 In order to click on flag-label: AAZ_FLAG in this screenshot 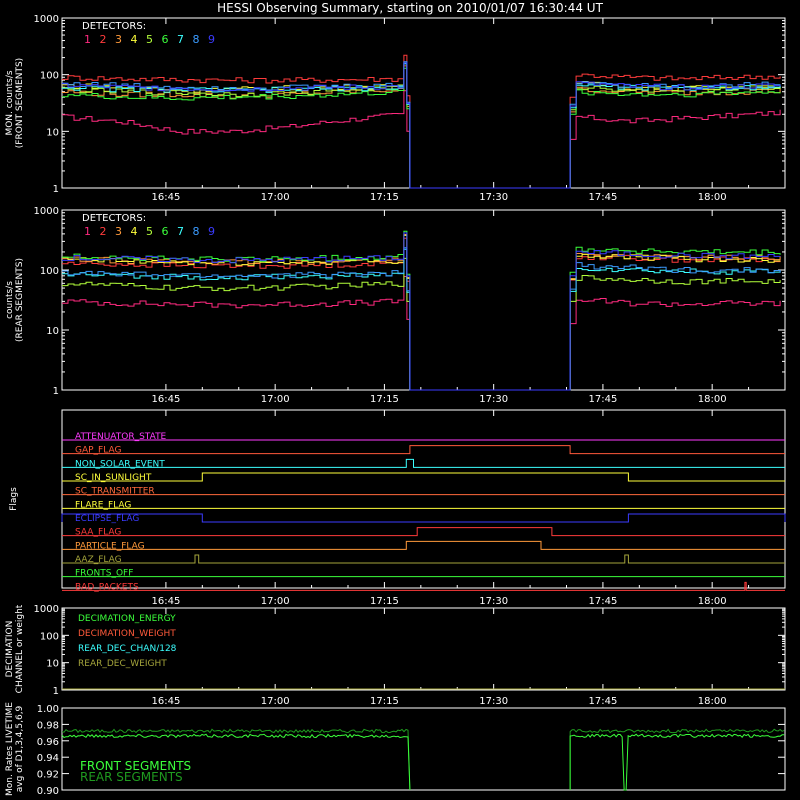, I will do `click(98, 560)`.